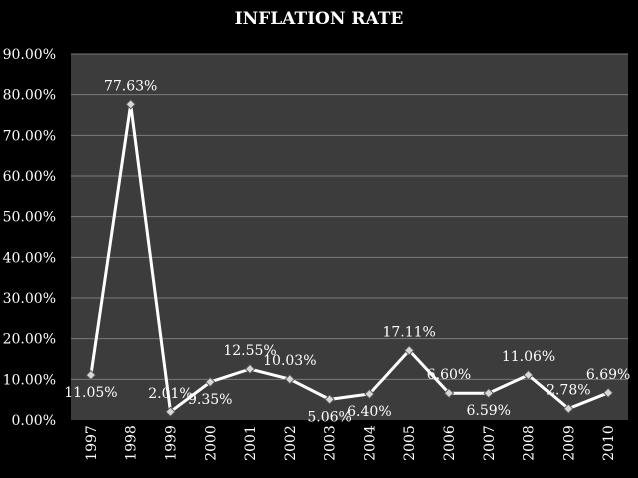 The image size is (638, 478). I want to click on data-label: 2.78%, so click(568, 391).